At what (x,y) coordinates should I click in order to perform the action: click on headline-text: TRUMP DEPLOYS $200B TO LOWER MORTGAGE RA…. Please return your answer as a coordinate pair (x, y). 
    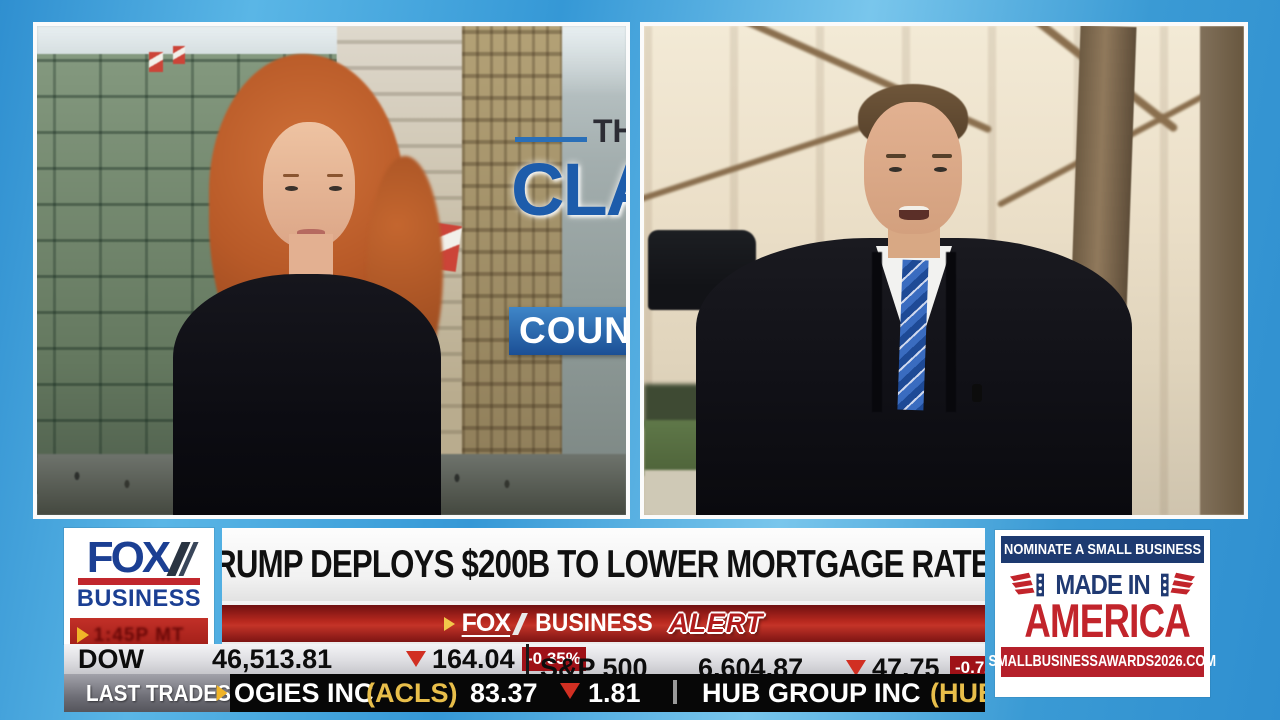
    Looking at the image, I should click on (603, 564).